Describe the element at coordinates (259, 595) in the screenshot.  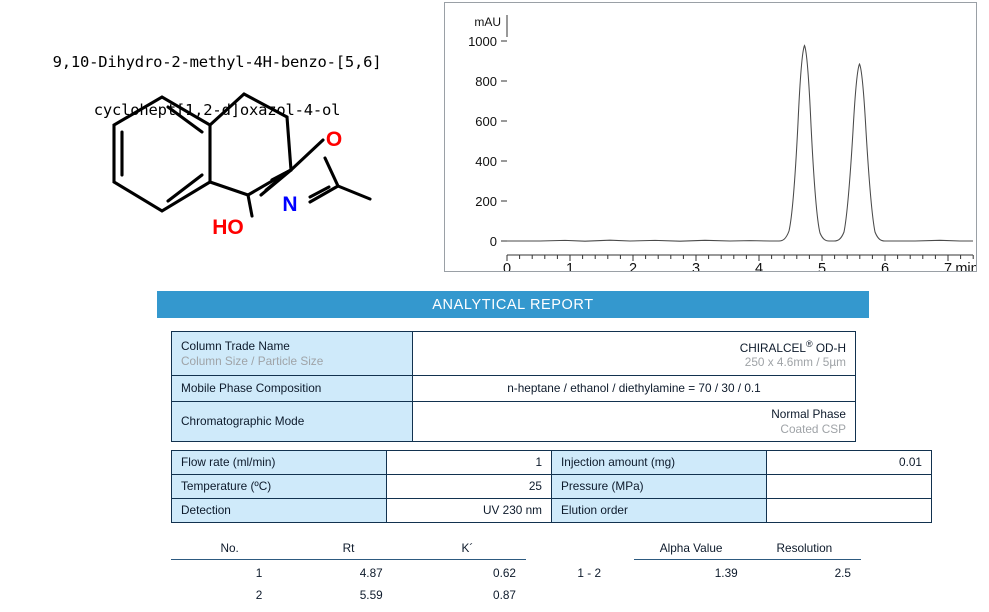
I see `peak-no: 2` at that location.